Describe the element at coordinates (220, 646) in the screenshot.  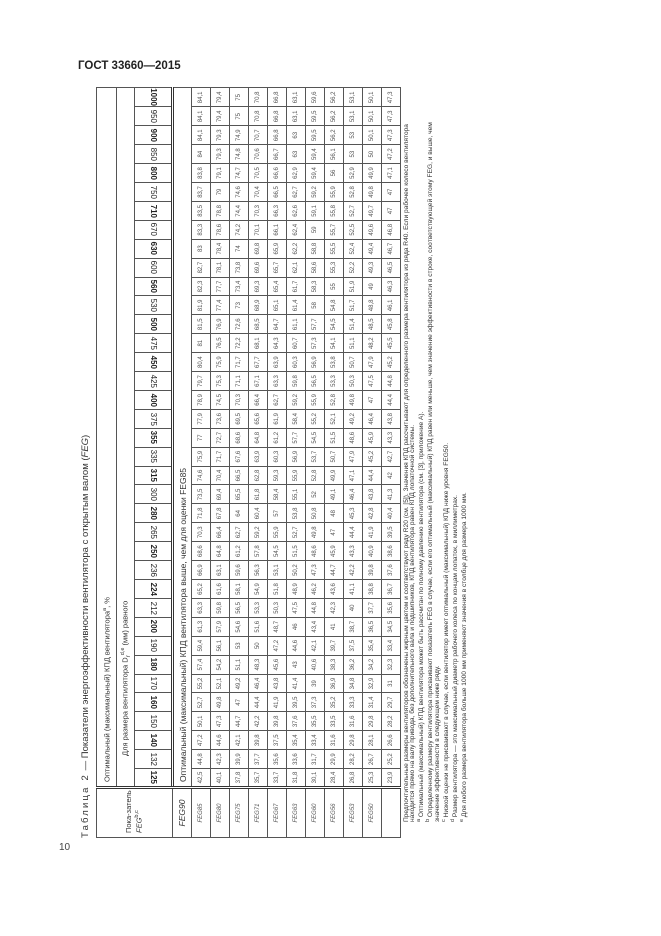
I see `efficiency-cell: 56,1` at that location.